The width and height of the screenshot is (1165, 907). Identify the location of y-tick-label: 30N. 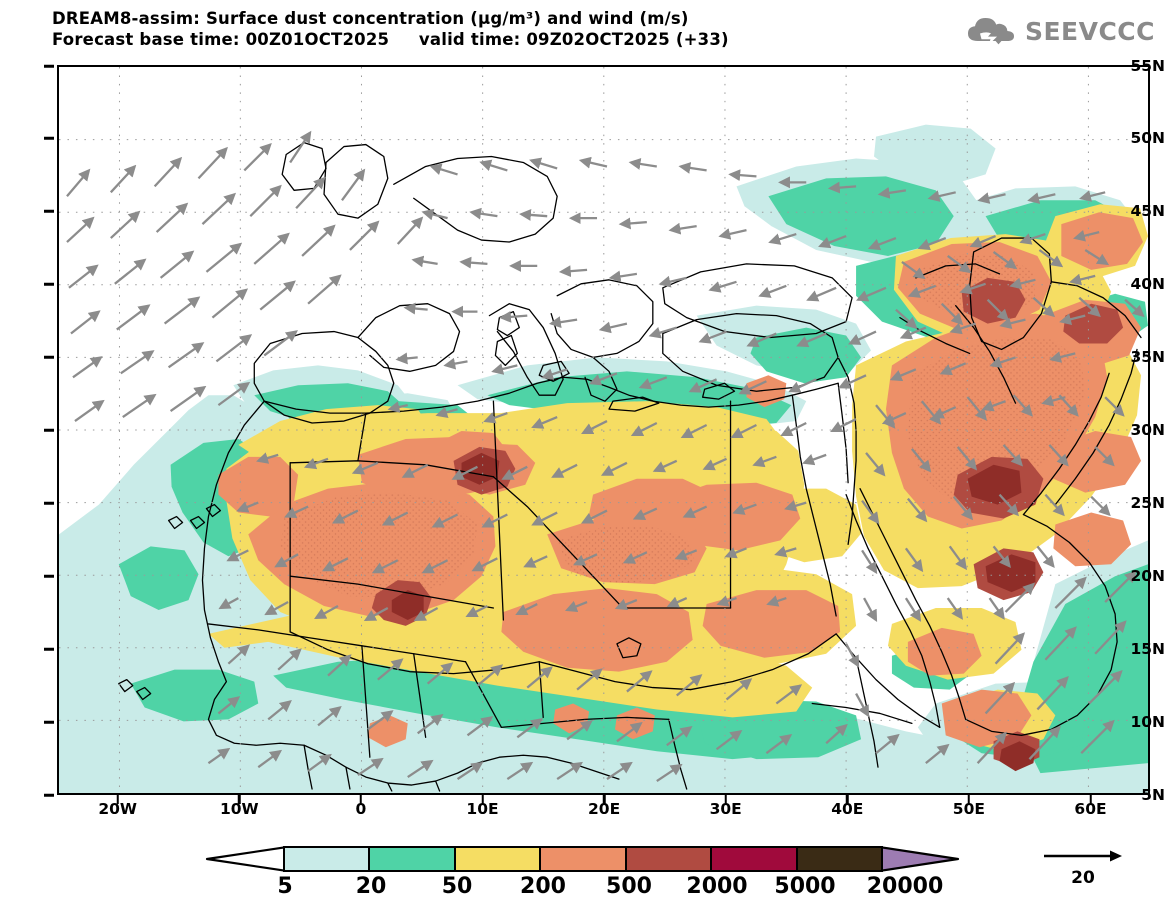
(1147, 430).